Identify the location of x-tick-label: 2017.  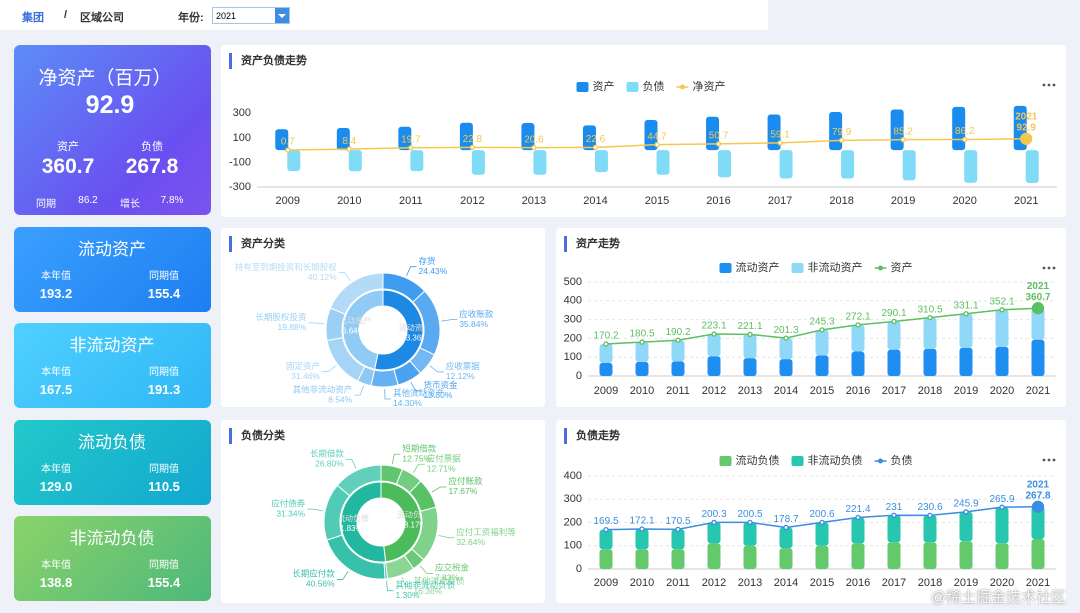
(894, 391).